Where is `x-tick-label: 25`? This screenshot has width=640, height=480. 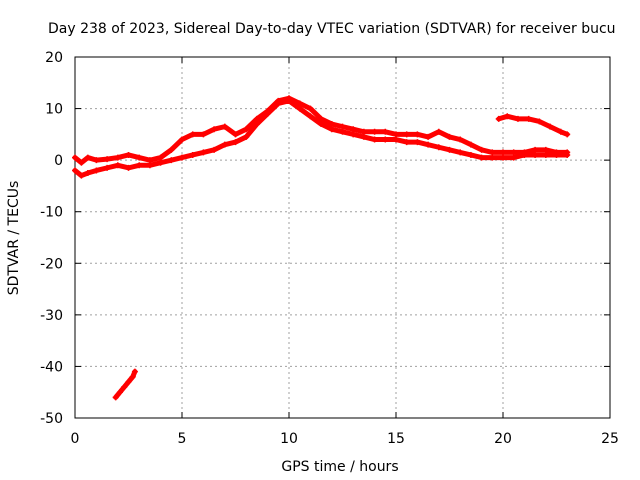 x-tick-label: 25 is located at coordinates (610, 439).